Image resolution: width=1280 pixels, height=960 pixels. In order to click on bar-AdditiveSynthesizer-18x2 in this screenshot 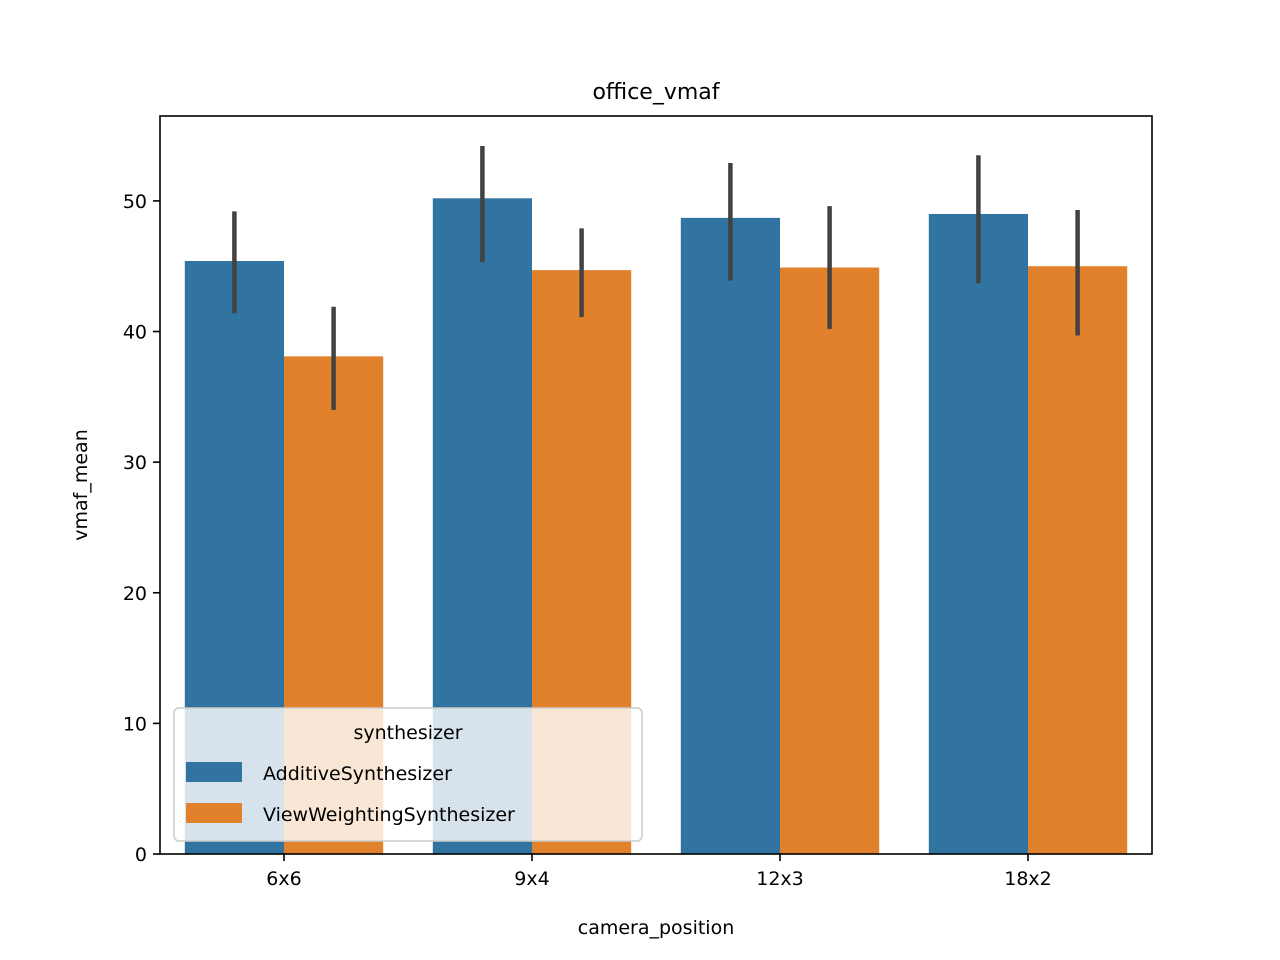, I will do `click(978, 533)`.